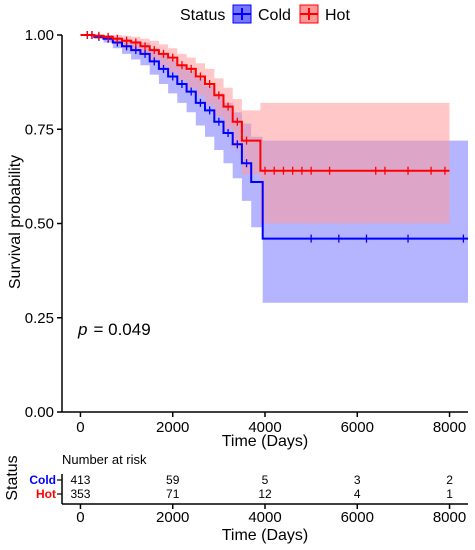 This screenshot has width=475, height=550. I want to click on legend-label-cold: Cold, so click(274, 15).